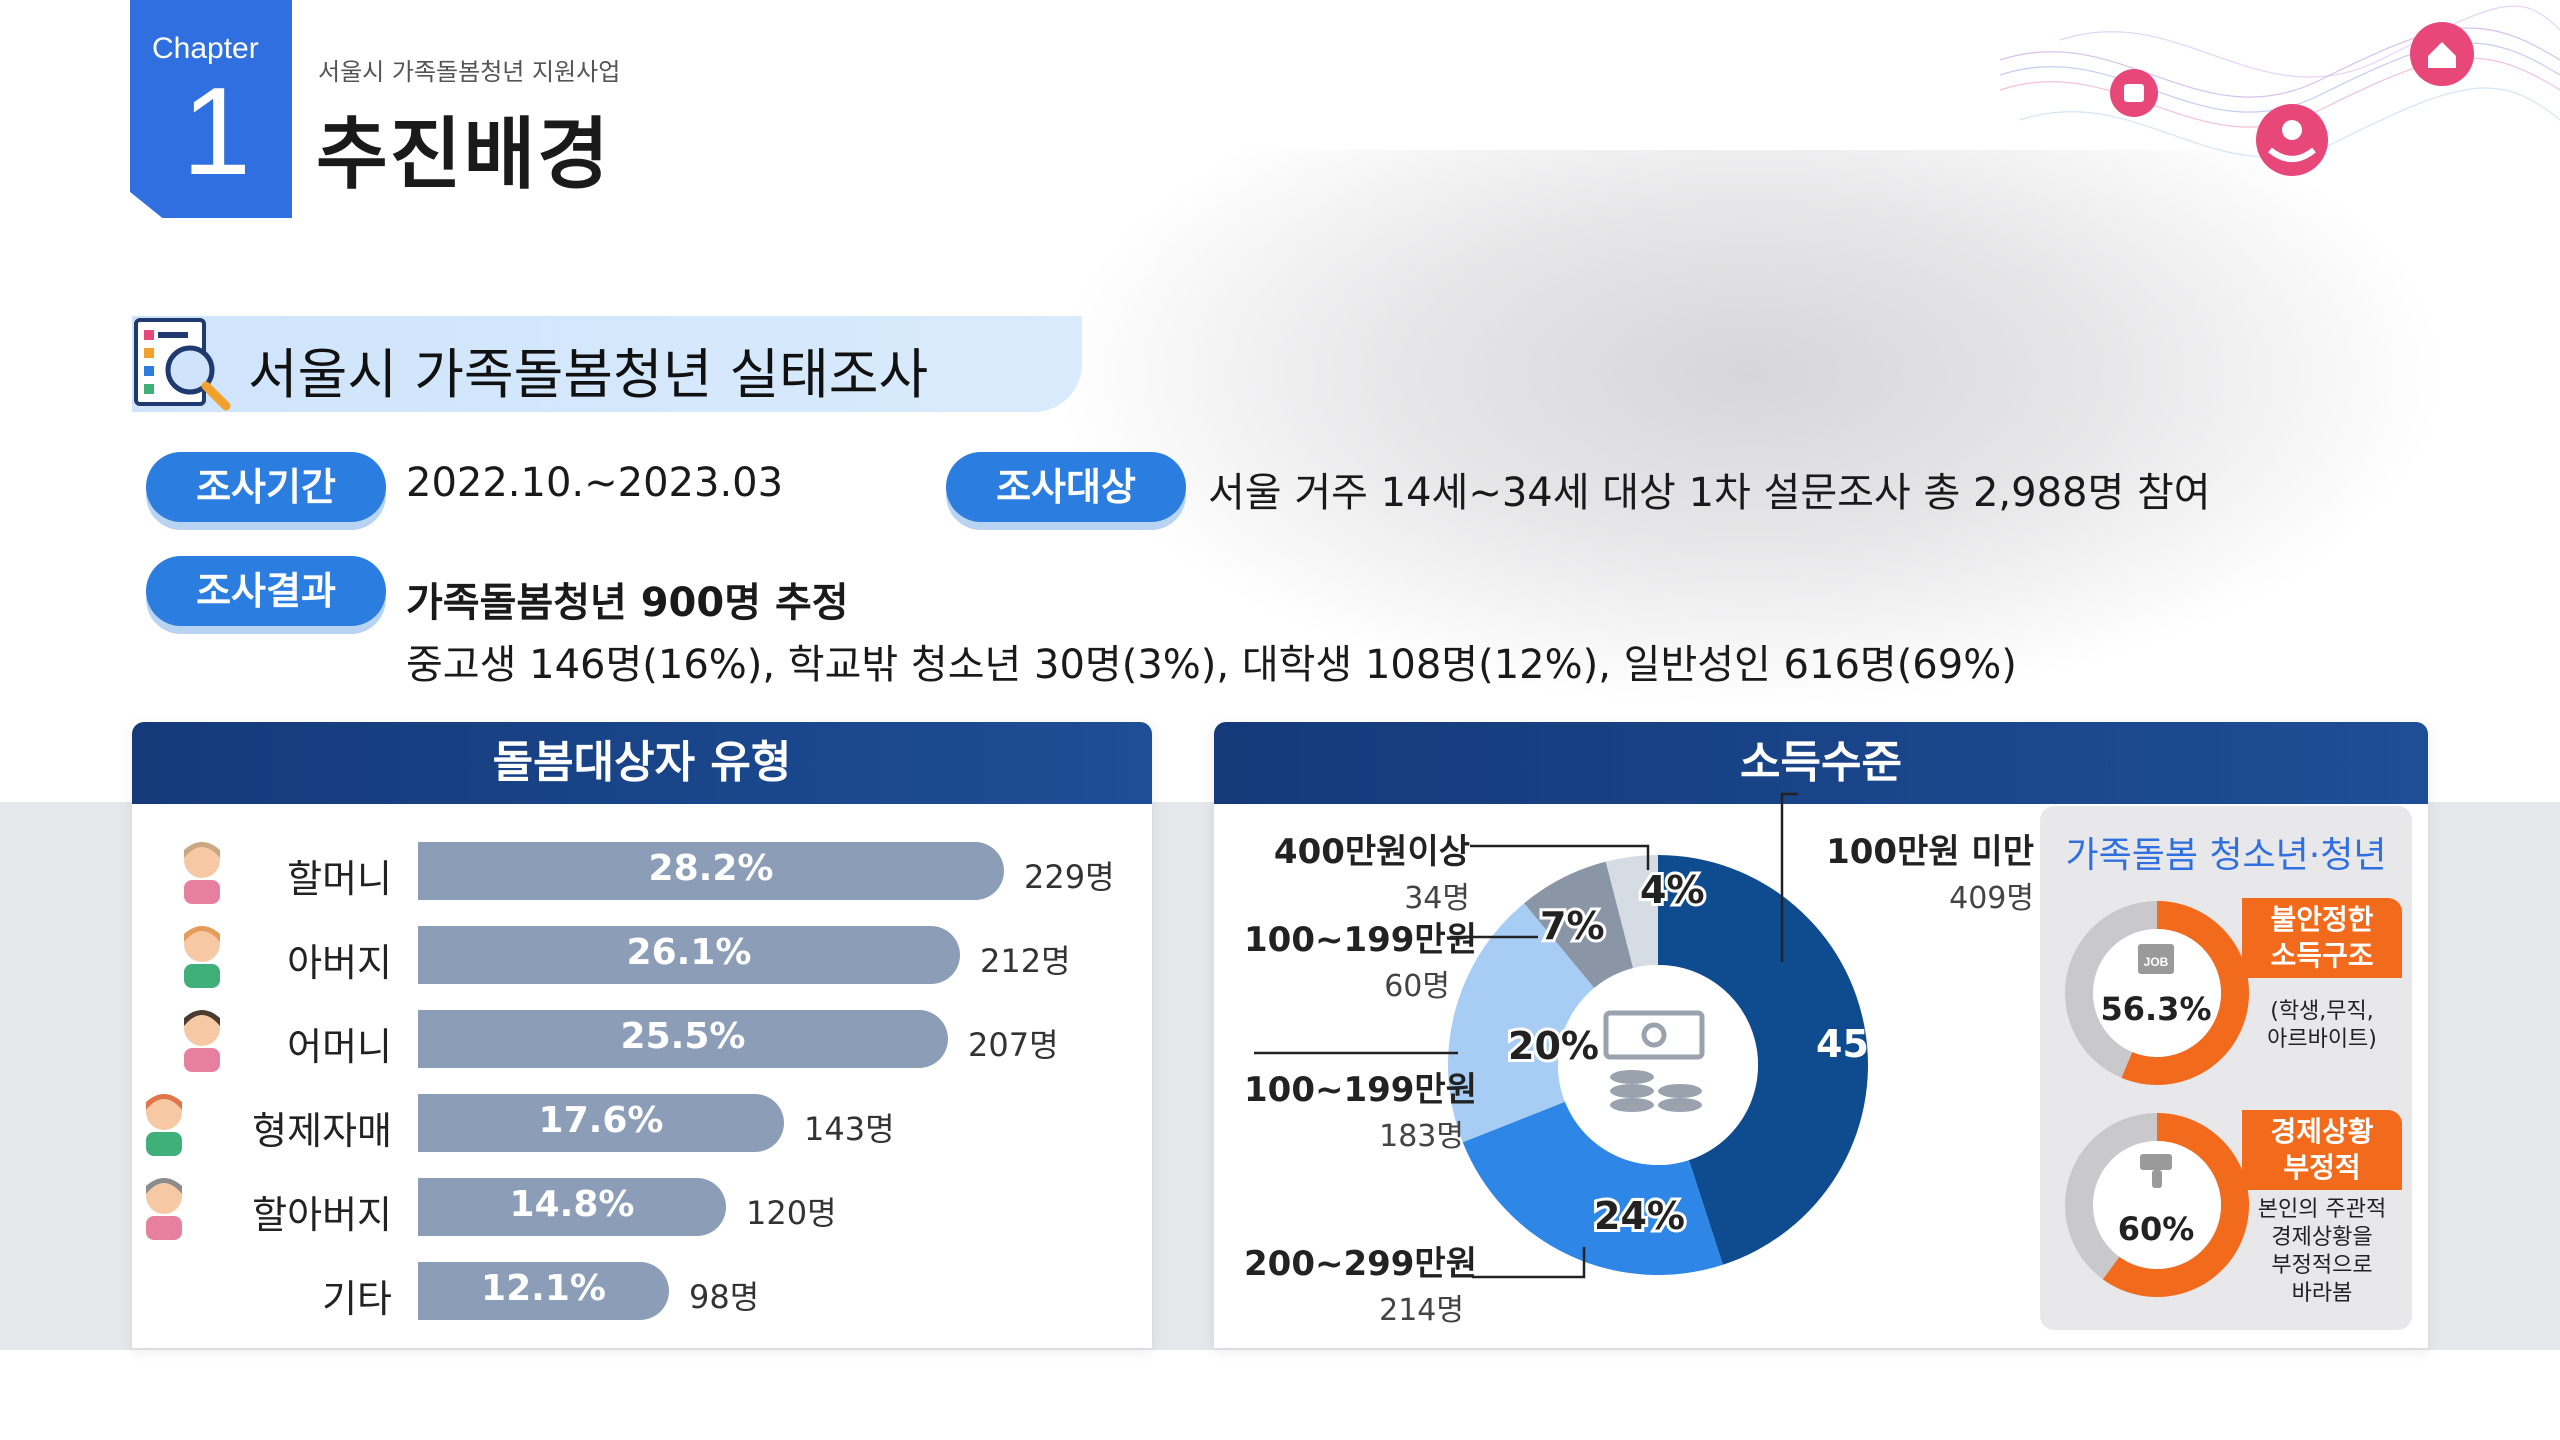  What do you see at coordinates (791, 1213) in the screenshot?
I see `bar-count-label: 120명` at bounding box center [791, 1213].